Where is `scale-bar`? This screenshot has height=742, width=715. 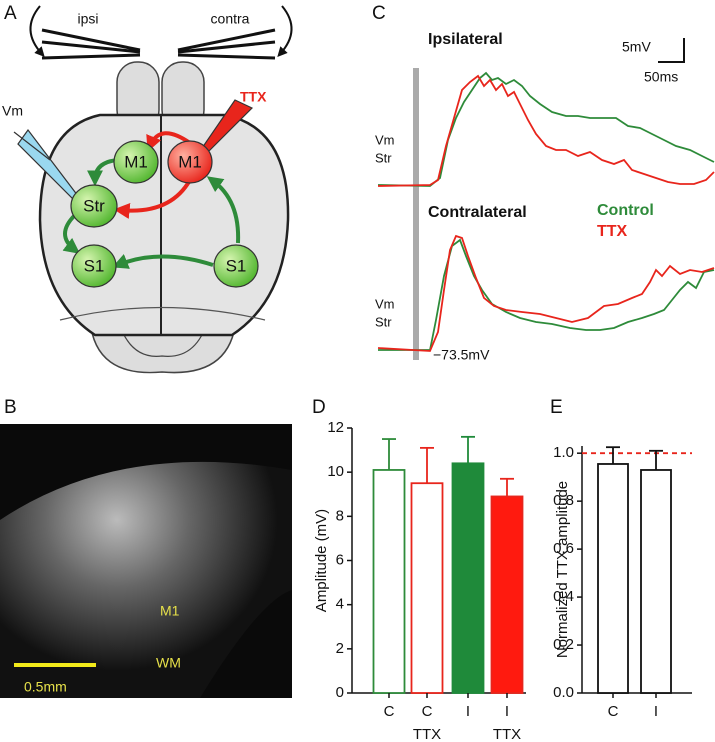
scale-bar is located at coordinates (671, 50).